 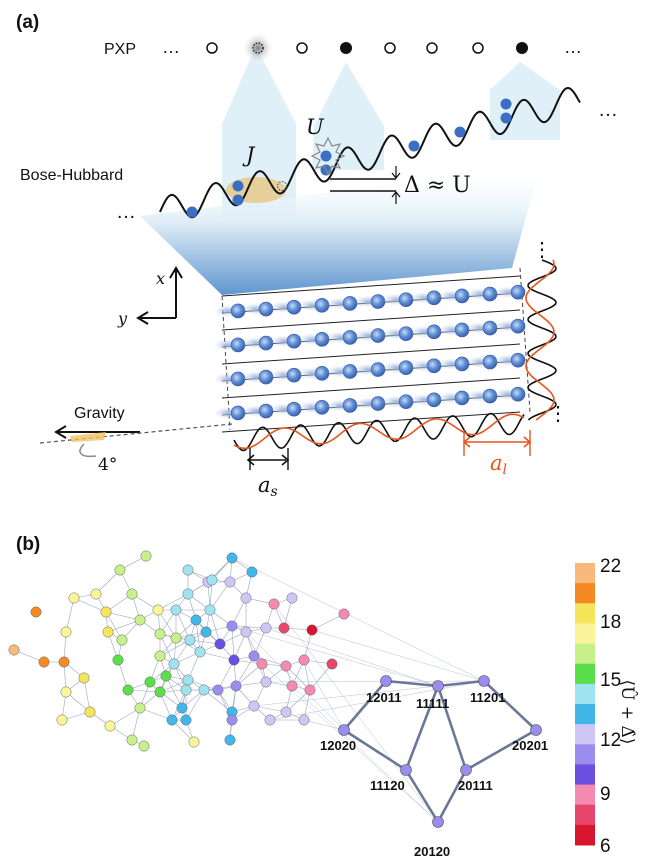 I want to click on long-spacing-label: al, so click(x=498, y=464).